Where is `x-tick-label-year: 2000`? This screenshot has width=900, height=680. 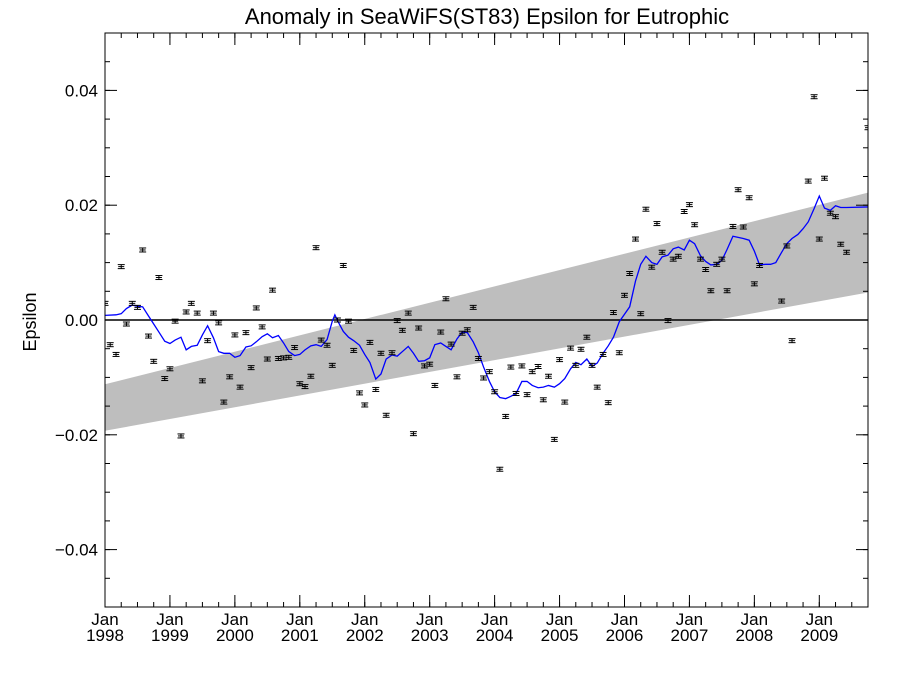
x-tick-label-year: 2000 is located at coordinates (235, 635).